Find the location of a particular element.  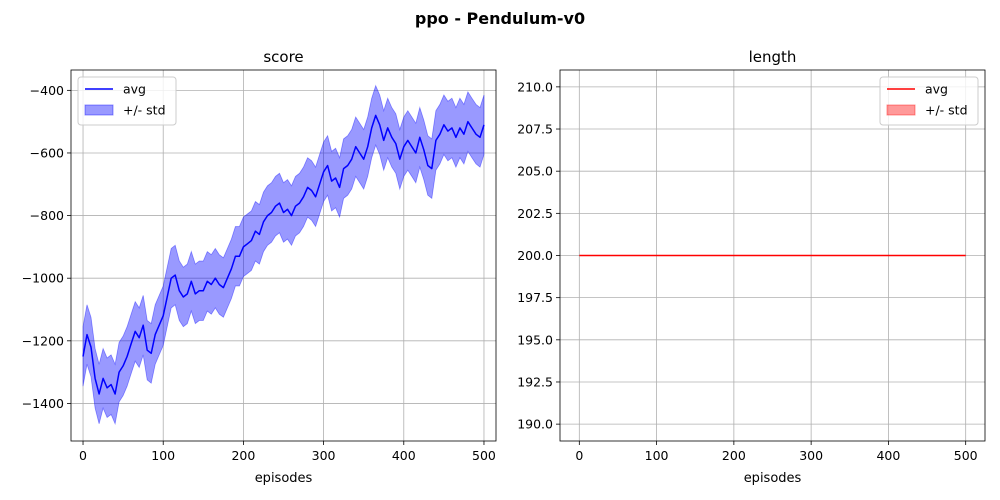

score-x-label: episodes is located at coordinates (284, 478).